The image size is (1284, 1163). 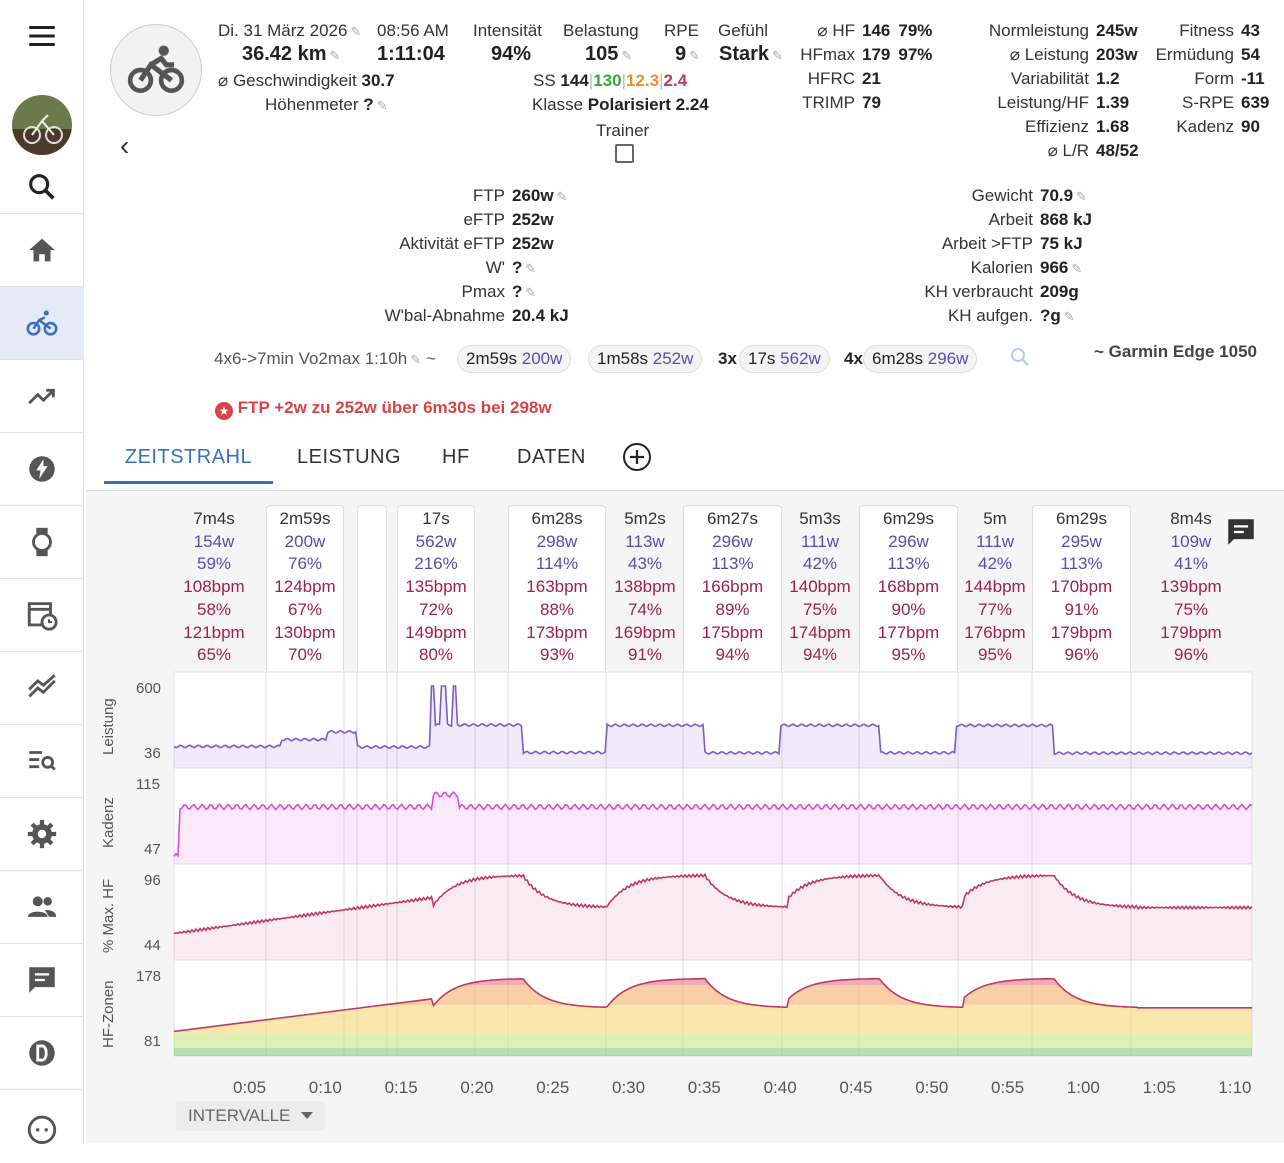 I want to click on load-label: Belastung, so click(x=601, y=30).